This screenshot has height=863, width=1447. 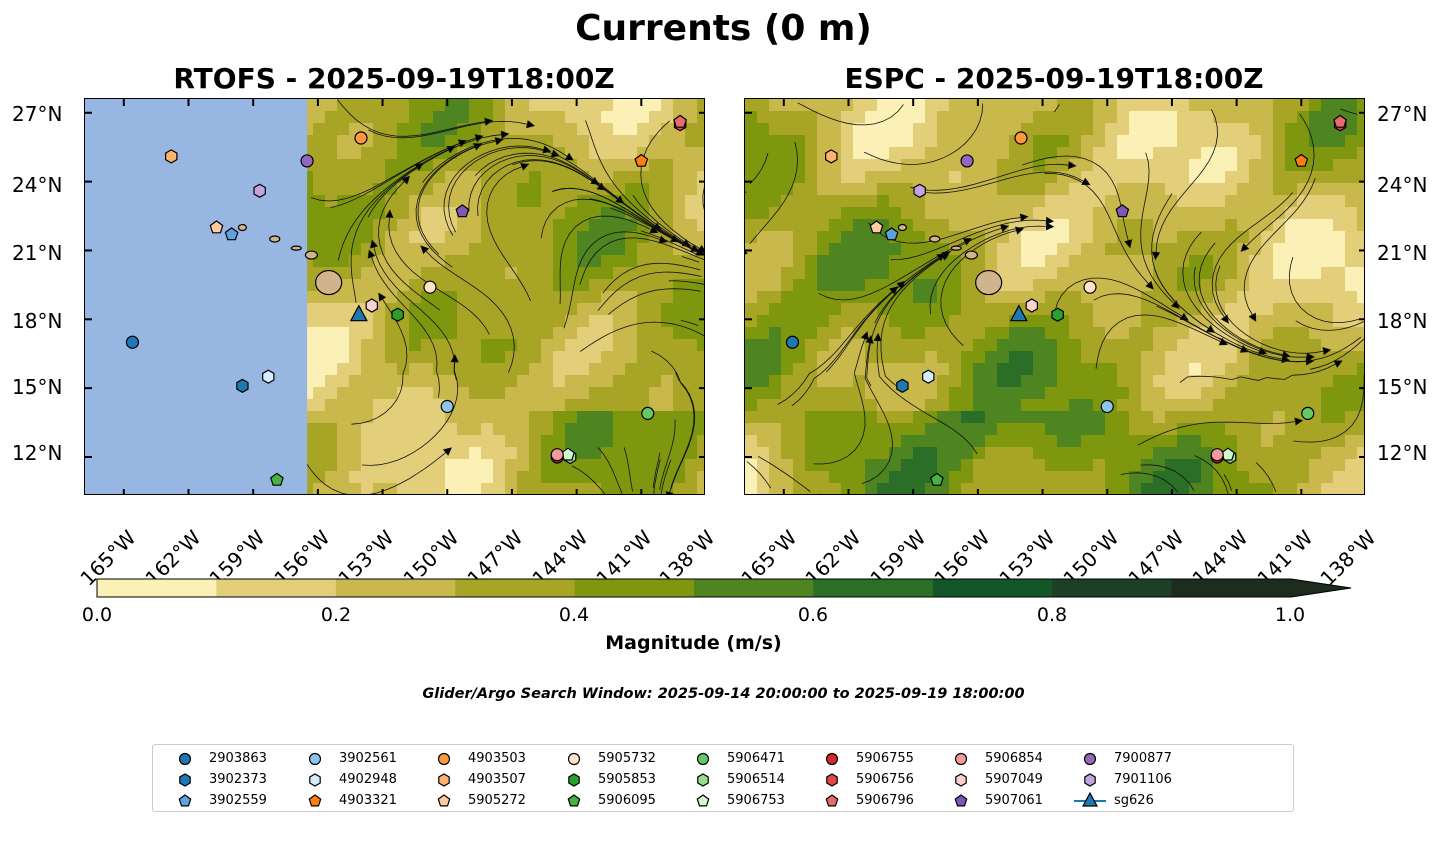 I want to click on lat-label-right: 21°N, so click(x=1402, y=253).